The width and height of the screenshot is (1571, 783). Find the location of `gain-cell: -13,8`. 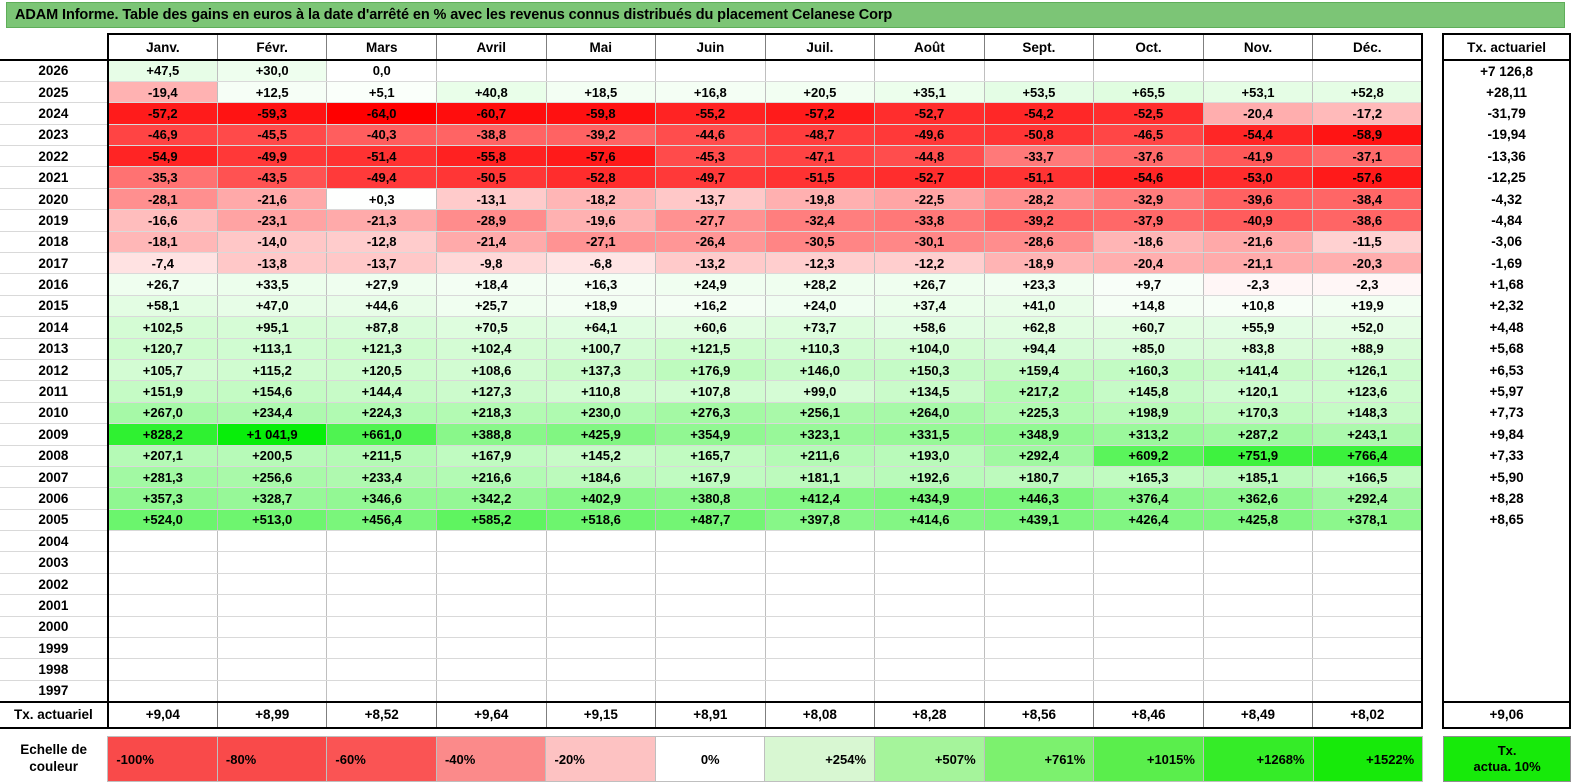

gain-cell: -13,8 is located at coordinates (272, 263).